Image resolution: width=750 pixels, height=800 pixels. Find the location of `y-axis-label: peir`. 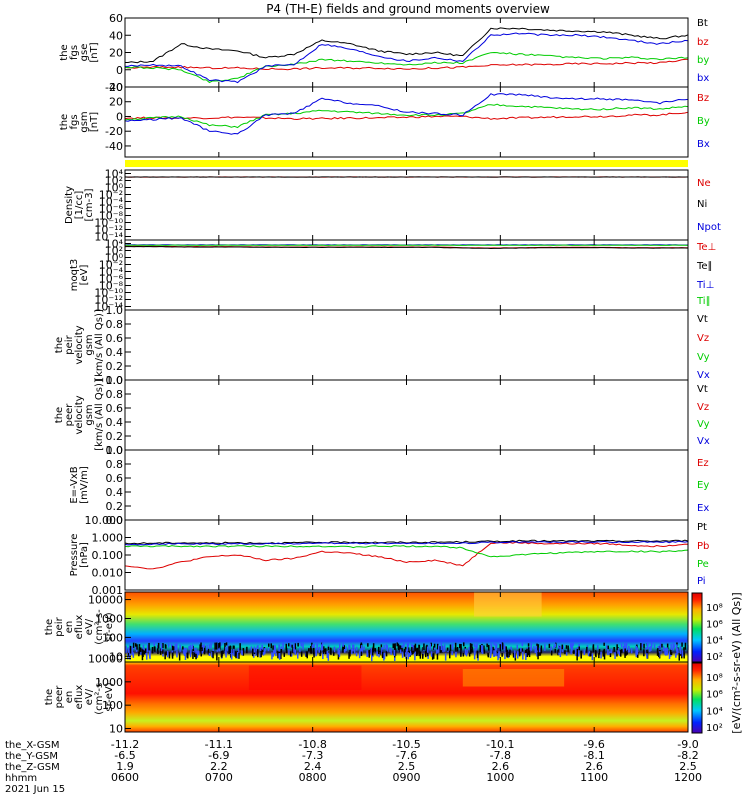

y-axis-label: peir is located at coordinates (69, 344).